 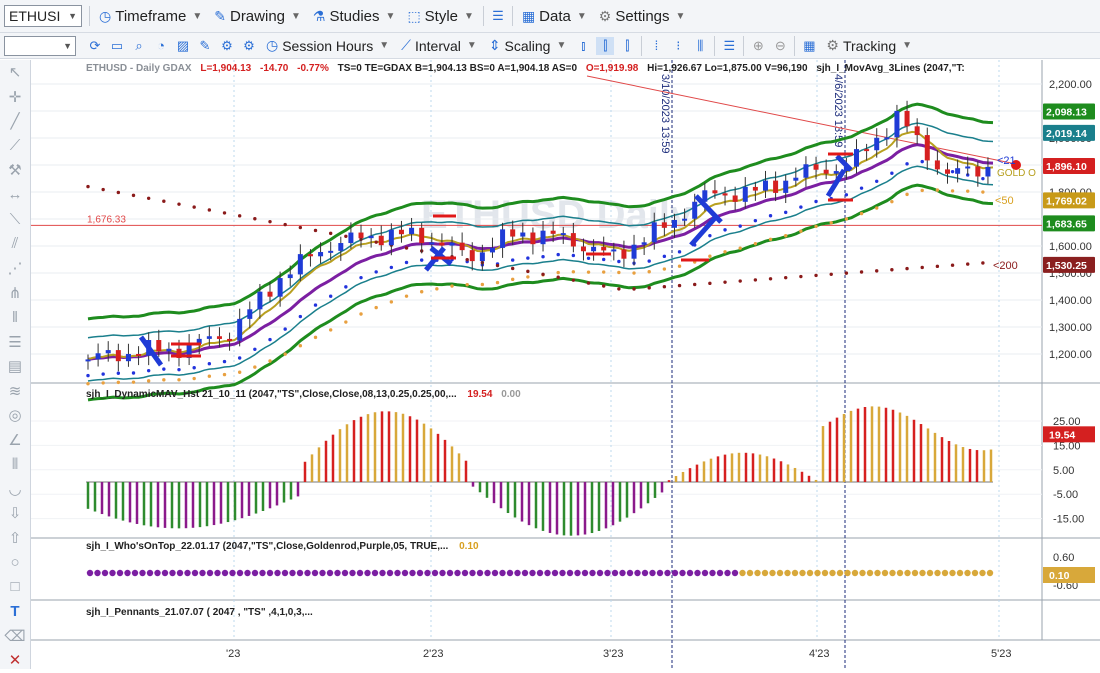 What do you see at coordinates (15, 587) in the screenshot?
I see `rectangle-icon: □` at bounding box center [15, 587].